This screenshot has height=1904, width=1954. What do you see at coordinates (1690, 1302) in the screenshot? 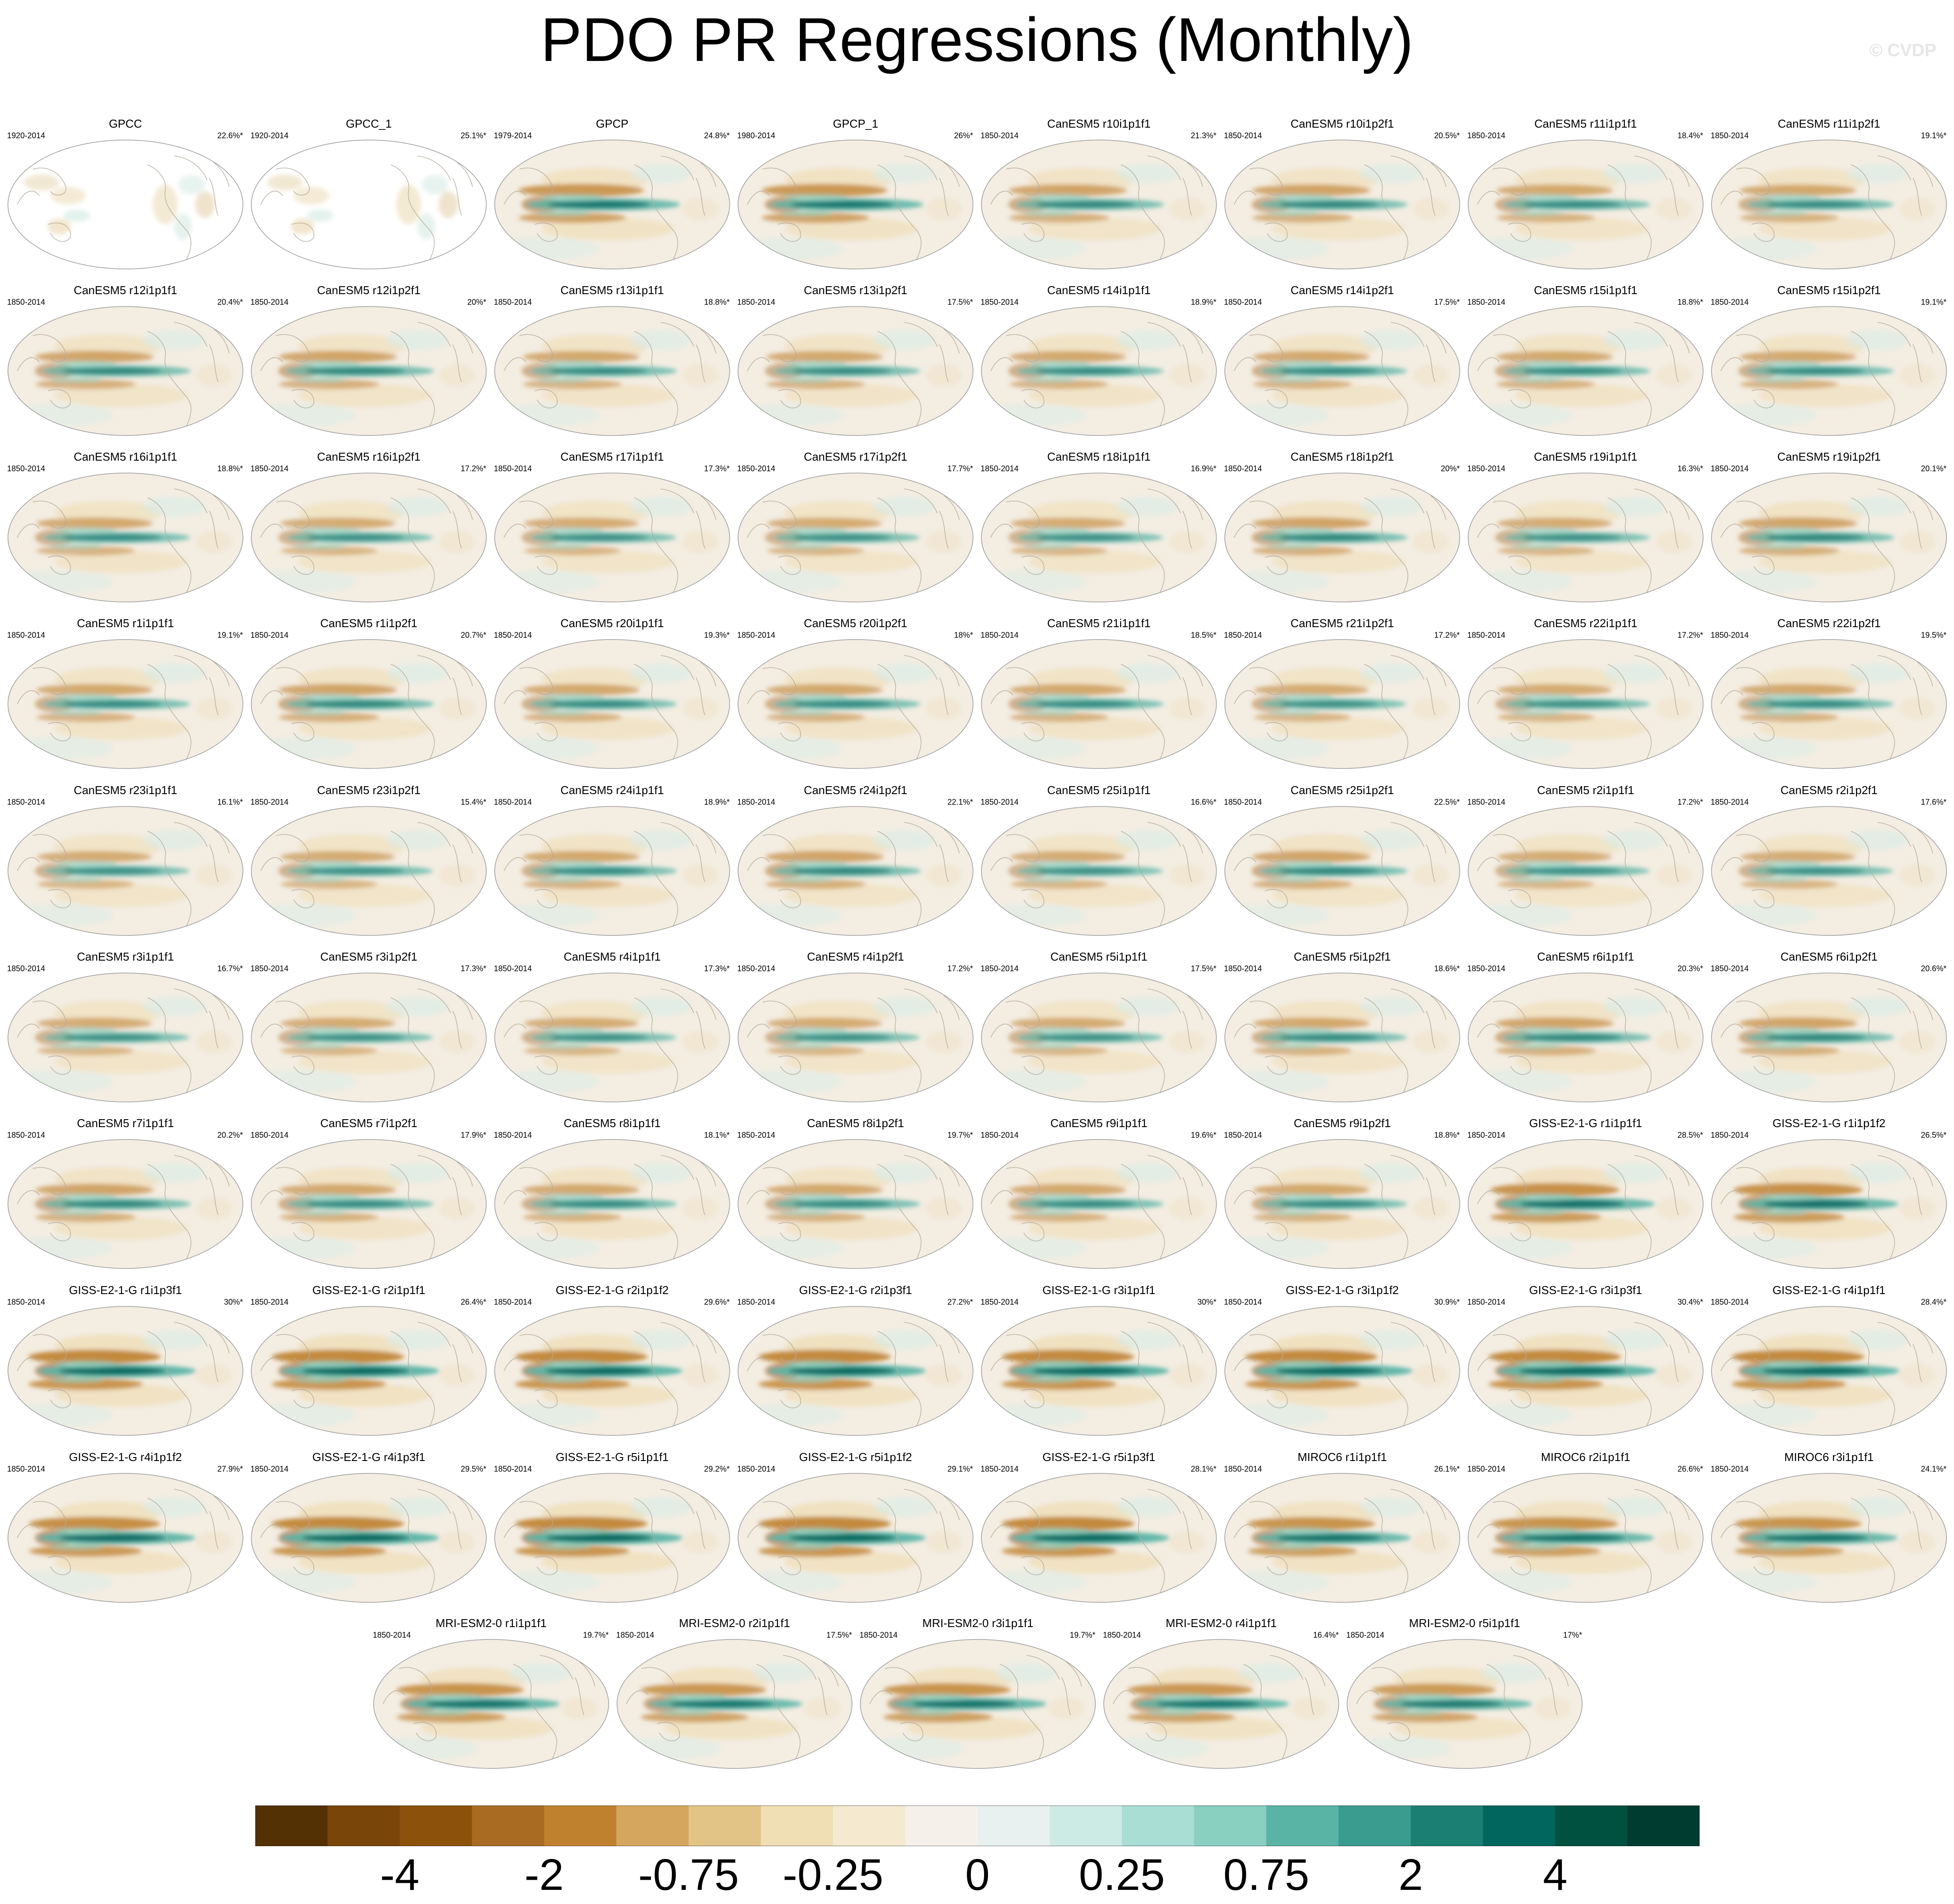
I see `panel-variance-percent: 30.4%*` at bounding box center [1690, 1302].